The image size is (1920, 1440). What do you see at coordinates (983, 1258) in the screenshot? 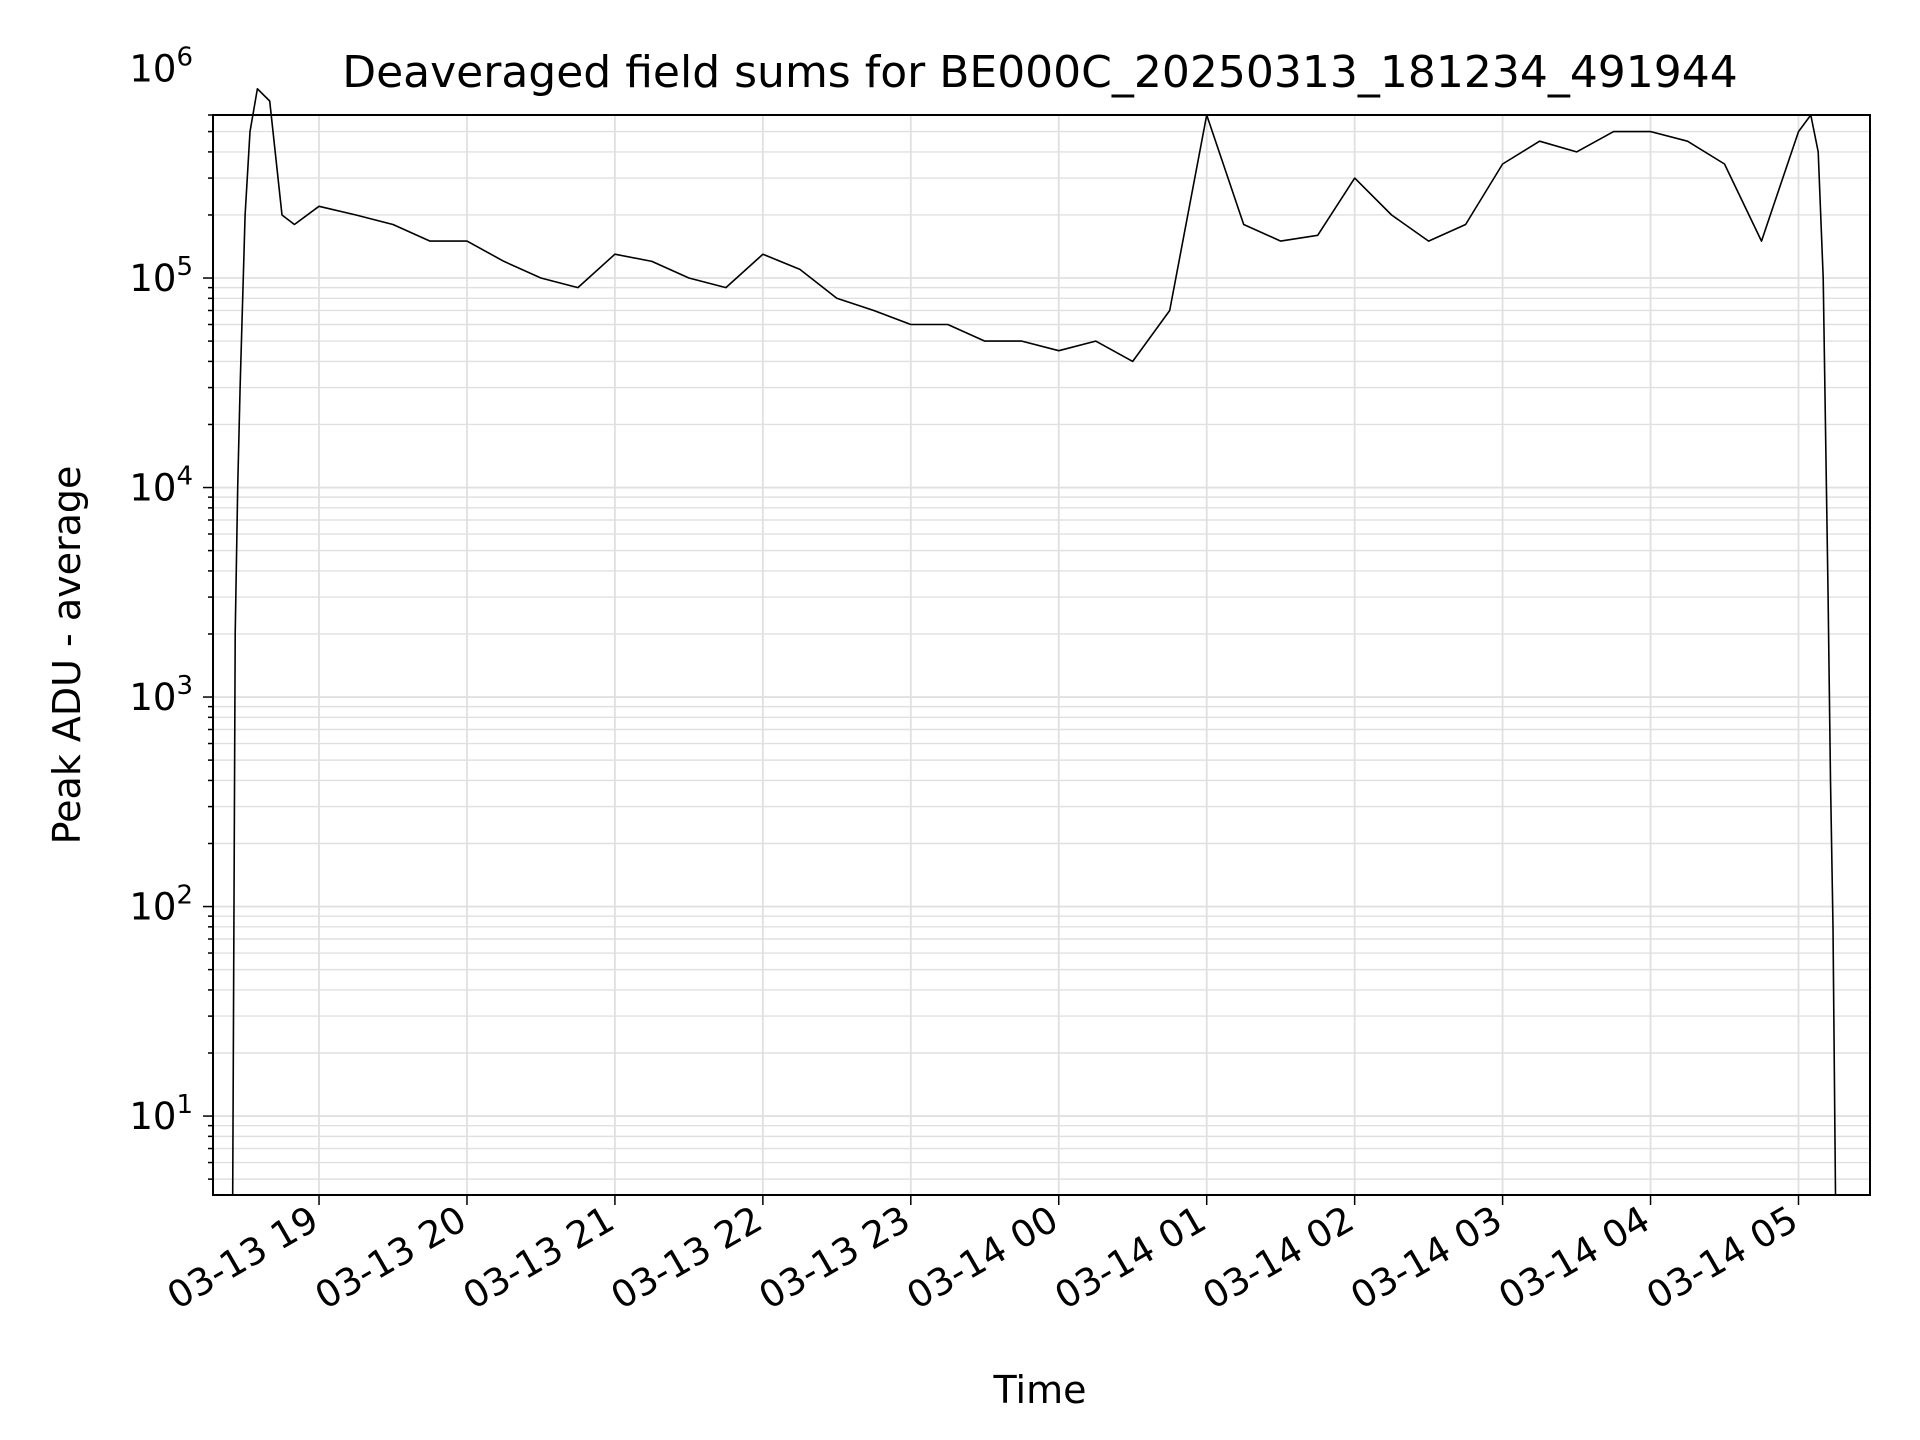
I see `x-tick-label: 03-14 00` at bounding box center [983, 1258].